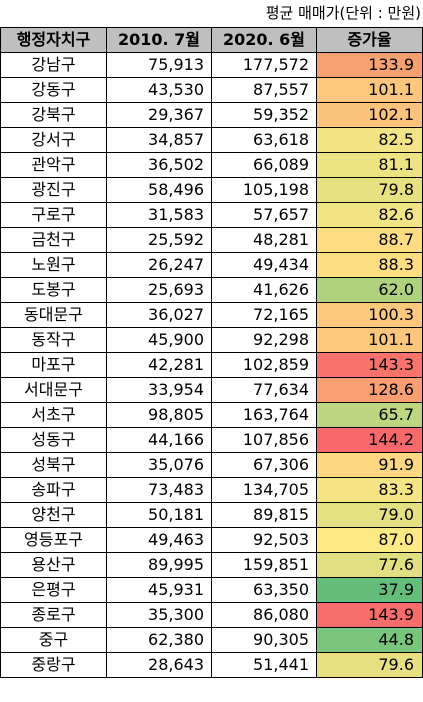  I want to click on rate-cell: 102.1, so click(369, 115).